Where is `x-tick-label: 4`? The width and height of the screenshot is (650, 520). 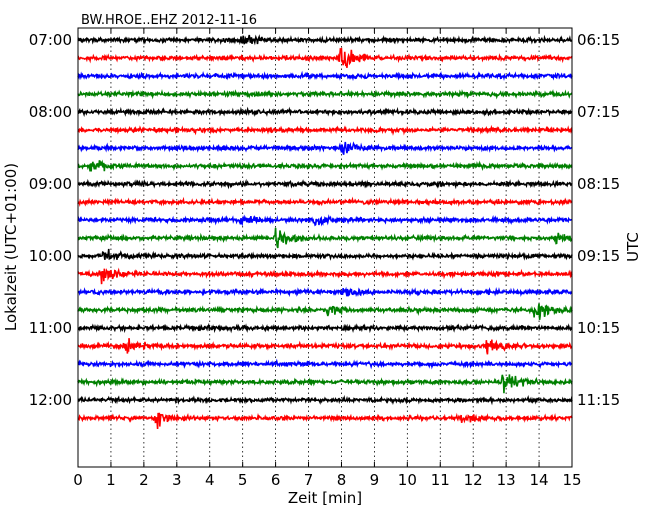 x-tick-label: 4 is located at coordinates (210, 480).